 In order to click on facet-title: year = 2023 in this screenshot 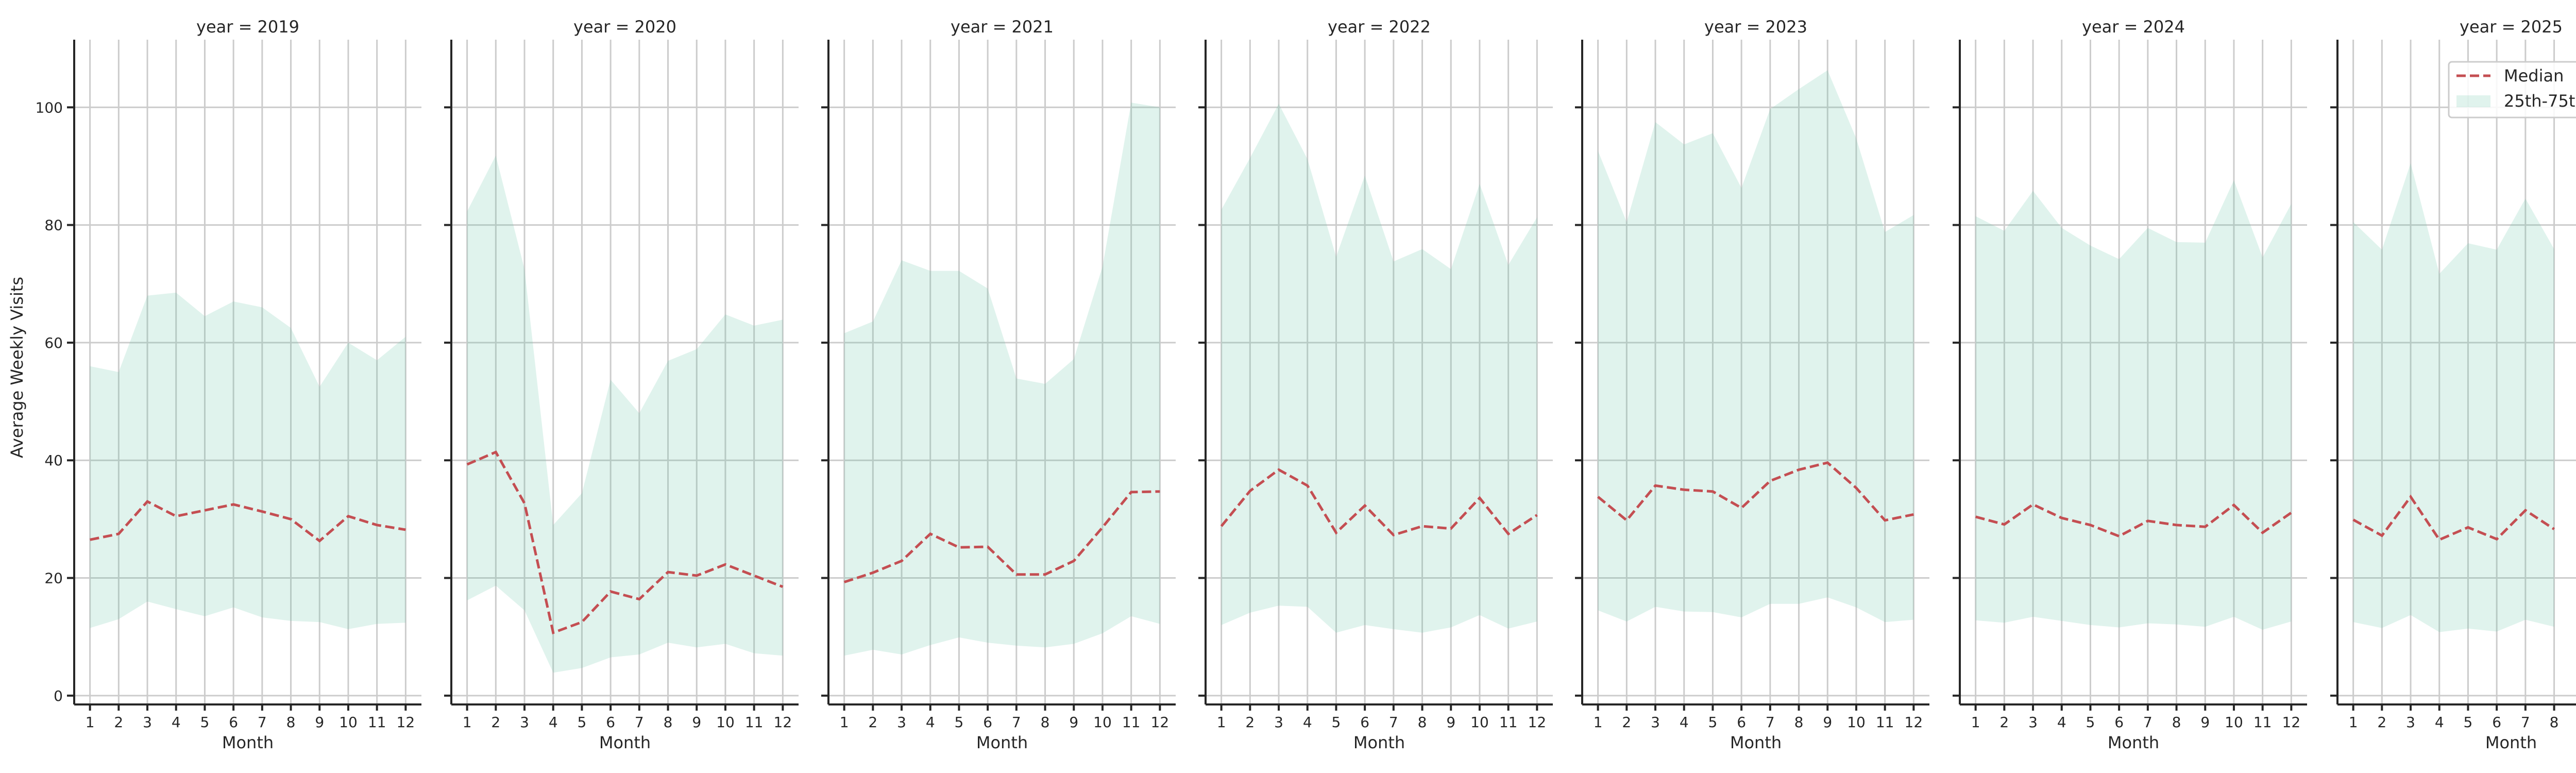, I will do `click(1755, 27)`.